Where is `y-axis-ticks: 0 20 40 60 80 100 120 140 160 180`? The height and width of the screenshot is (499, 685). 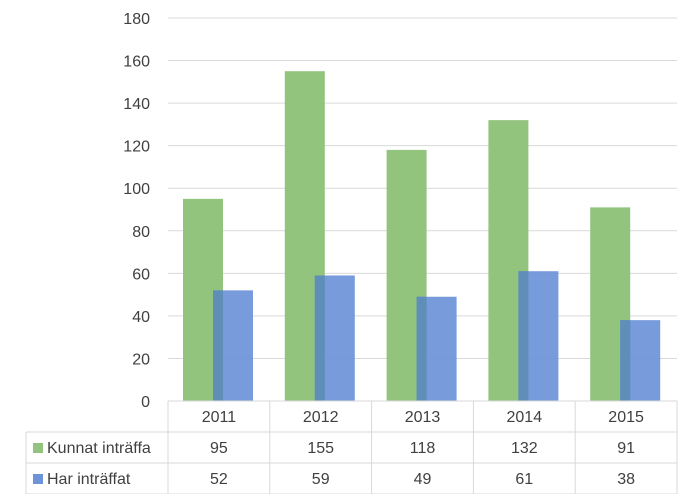 y-axis-ticks: 0 20 40 60 80 100 120 140 160 180 is located at coordinates (136, 211).